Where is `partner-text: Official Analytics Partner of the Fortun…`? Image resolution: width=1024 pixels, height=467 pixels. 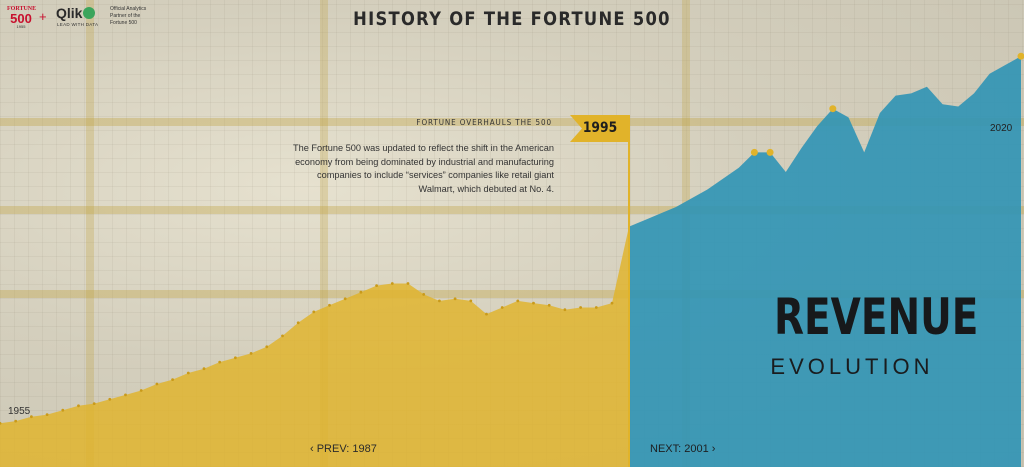
partner-text: Official Analytics Partner of the Fortun… is located at coordinates (138, 16).